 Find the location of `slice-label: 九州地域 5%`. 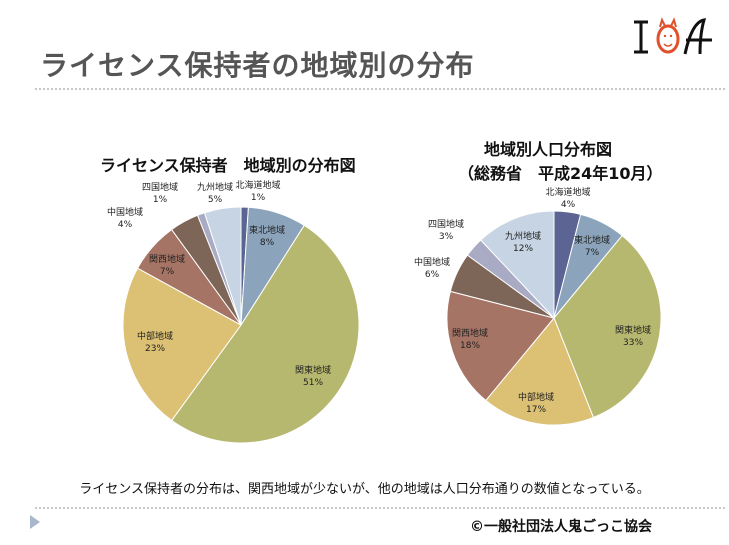

slice-label: 九州地域 5% is located at coordinates (215, 194).